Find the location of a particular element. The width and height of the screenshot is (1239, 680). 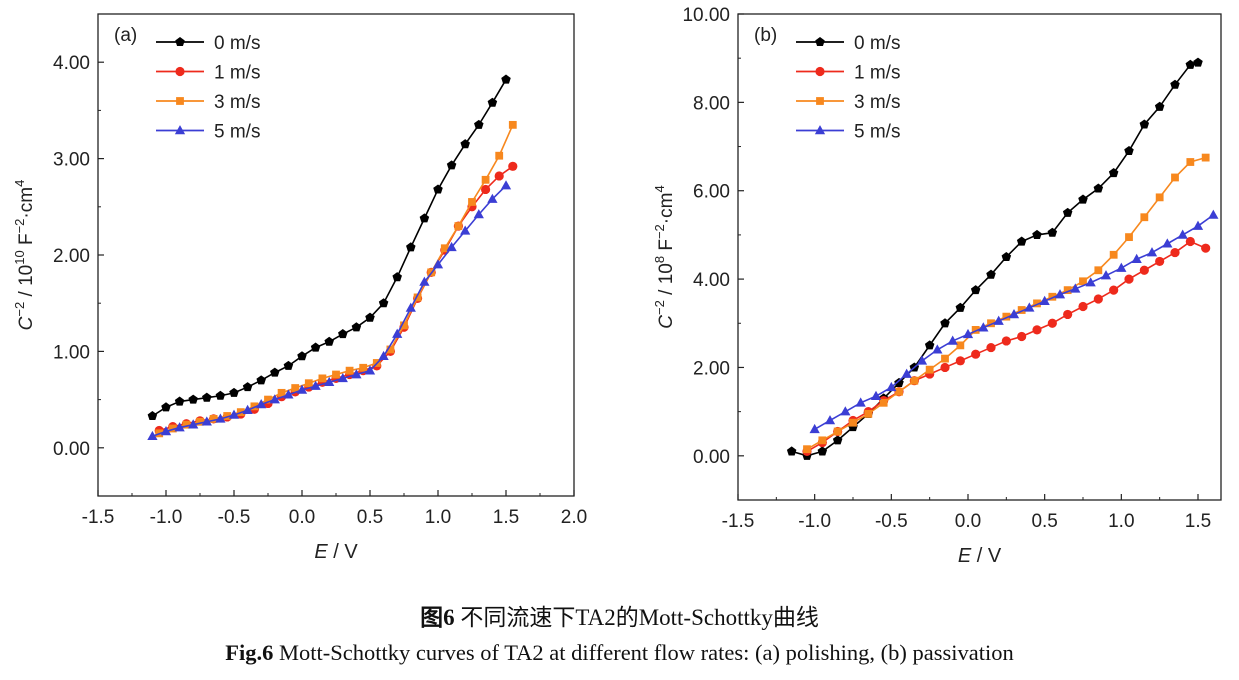

panel-a-y-tick-label: 0.00 is located at coordinates (71, 449).